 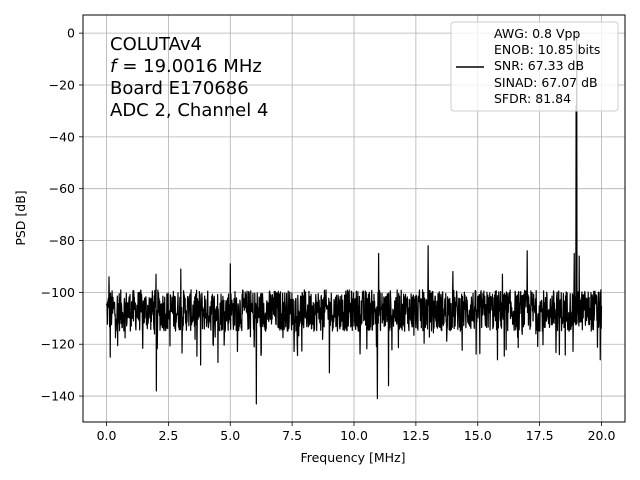 What do you see at coordinates (114, 66) in the screenshot?
I see `annotation-symbol: f` at bounding box center [114, 66].